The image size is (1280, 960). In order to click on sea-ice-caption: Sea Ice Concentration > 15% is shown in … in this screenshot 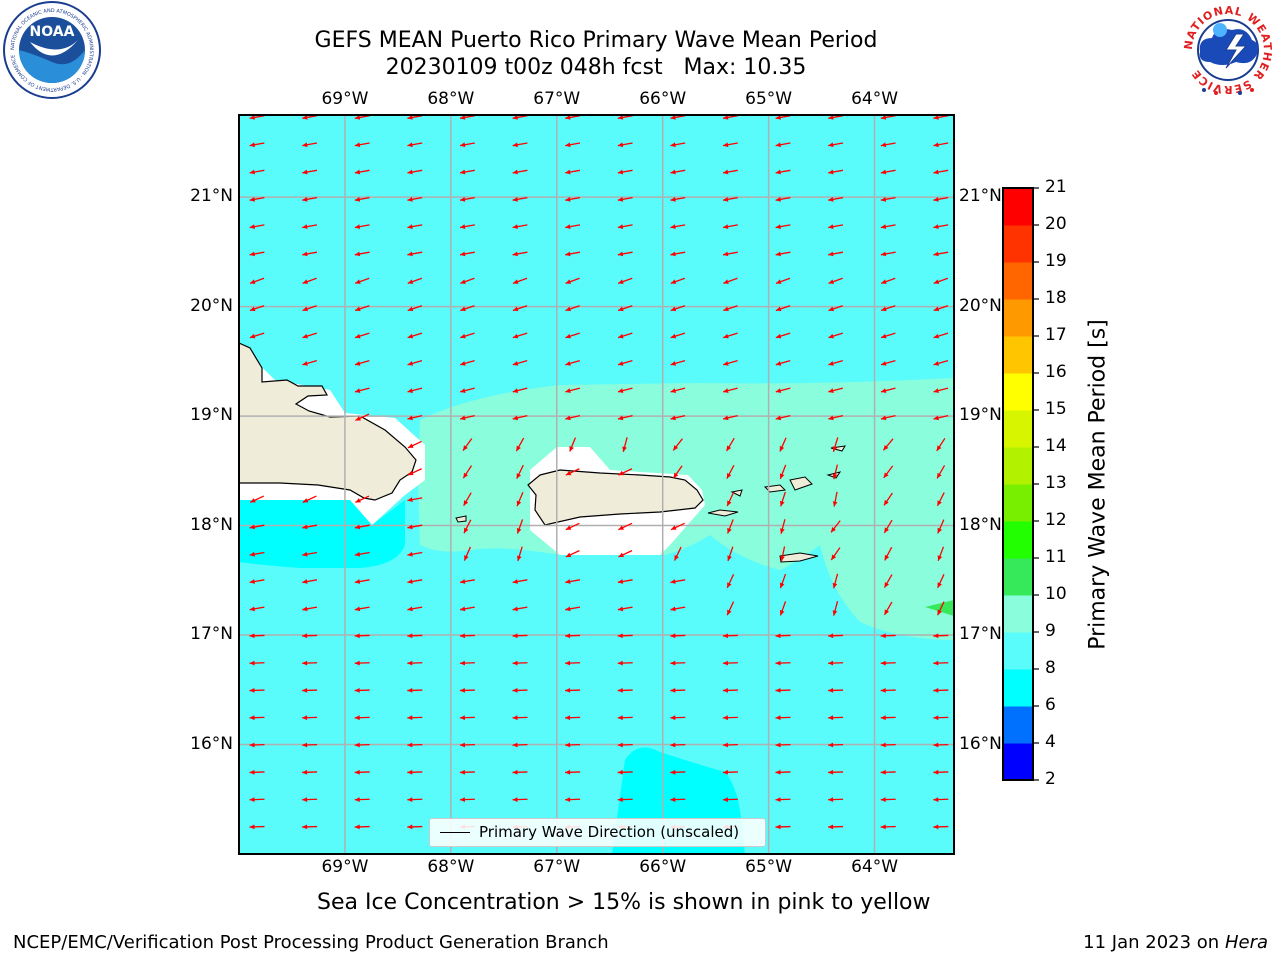, I will do `click(624, 902)`.